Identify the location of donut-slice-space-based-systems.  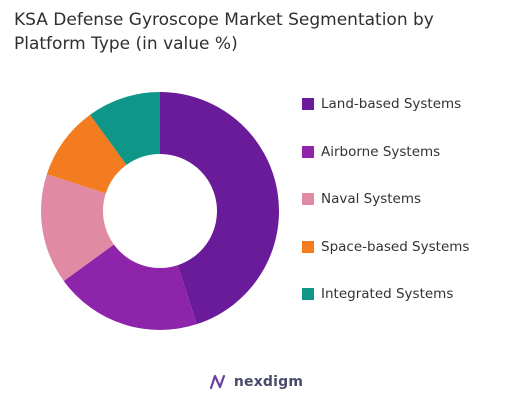
(86, 154).